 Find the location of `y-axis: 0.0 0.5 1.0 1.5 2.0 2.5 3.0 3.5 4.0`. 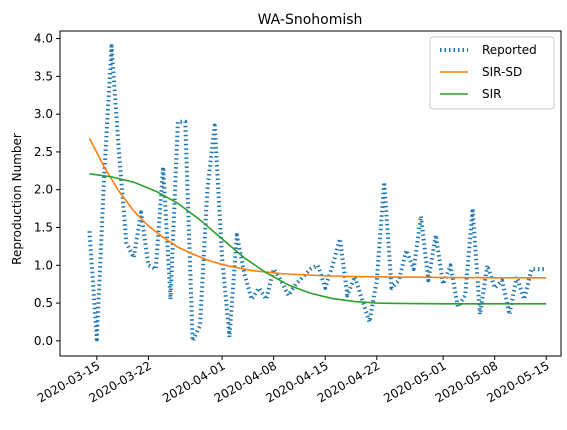

y-axis: 0.0 0.5 1.0 1.5 2.0 2.5 3.0 3.5 4.0 is located at coordinates (47, 190).